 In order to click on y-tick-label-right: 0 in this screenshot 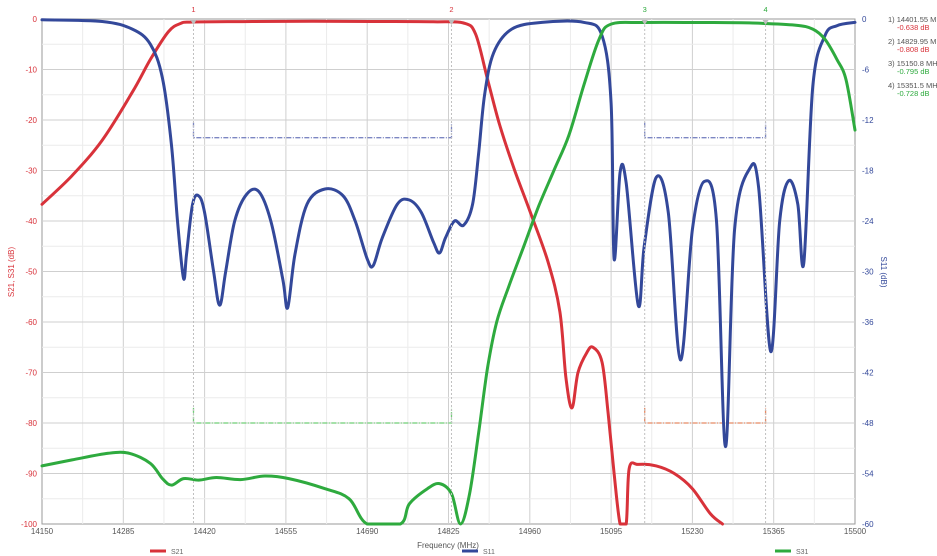, I will do `click(864, 19)`.